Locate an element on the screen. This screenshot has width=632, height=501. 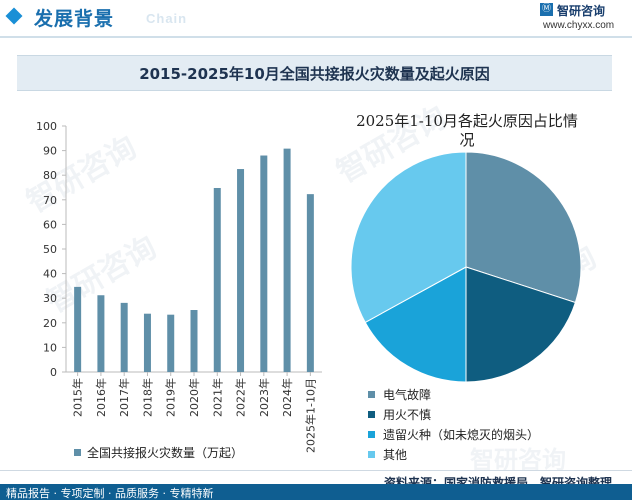
legend-label: 电气故障 is located at coordinates (407, 394).